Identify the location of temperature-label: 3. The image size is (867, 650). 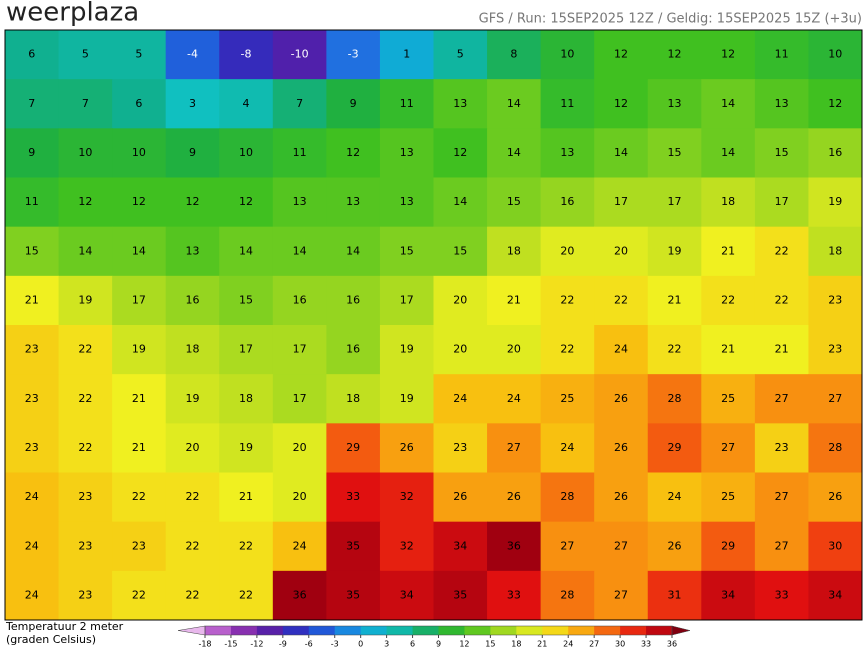
(192, 103).